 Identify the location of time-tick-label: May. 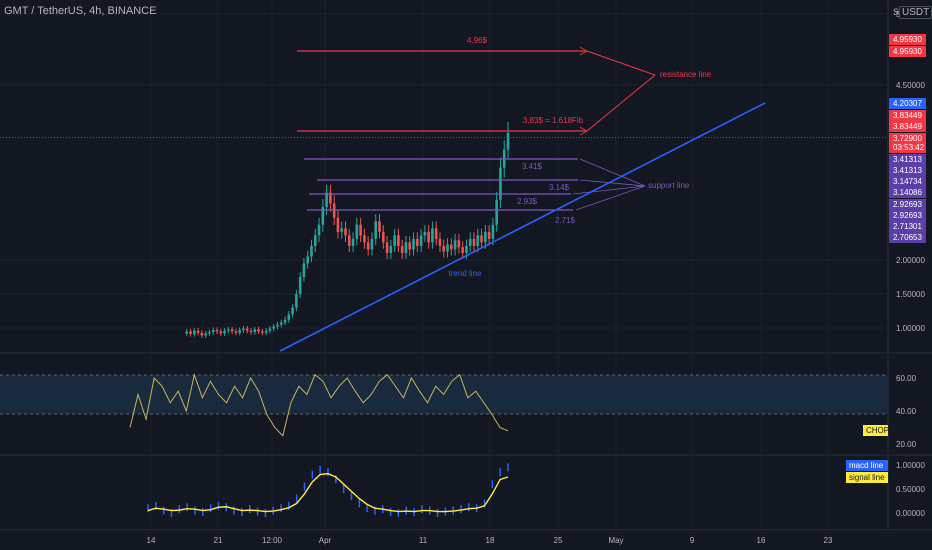
(615, 540).